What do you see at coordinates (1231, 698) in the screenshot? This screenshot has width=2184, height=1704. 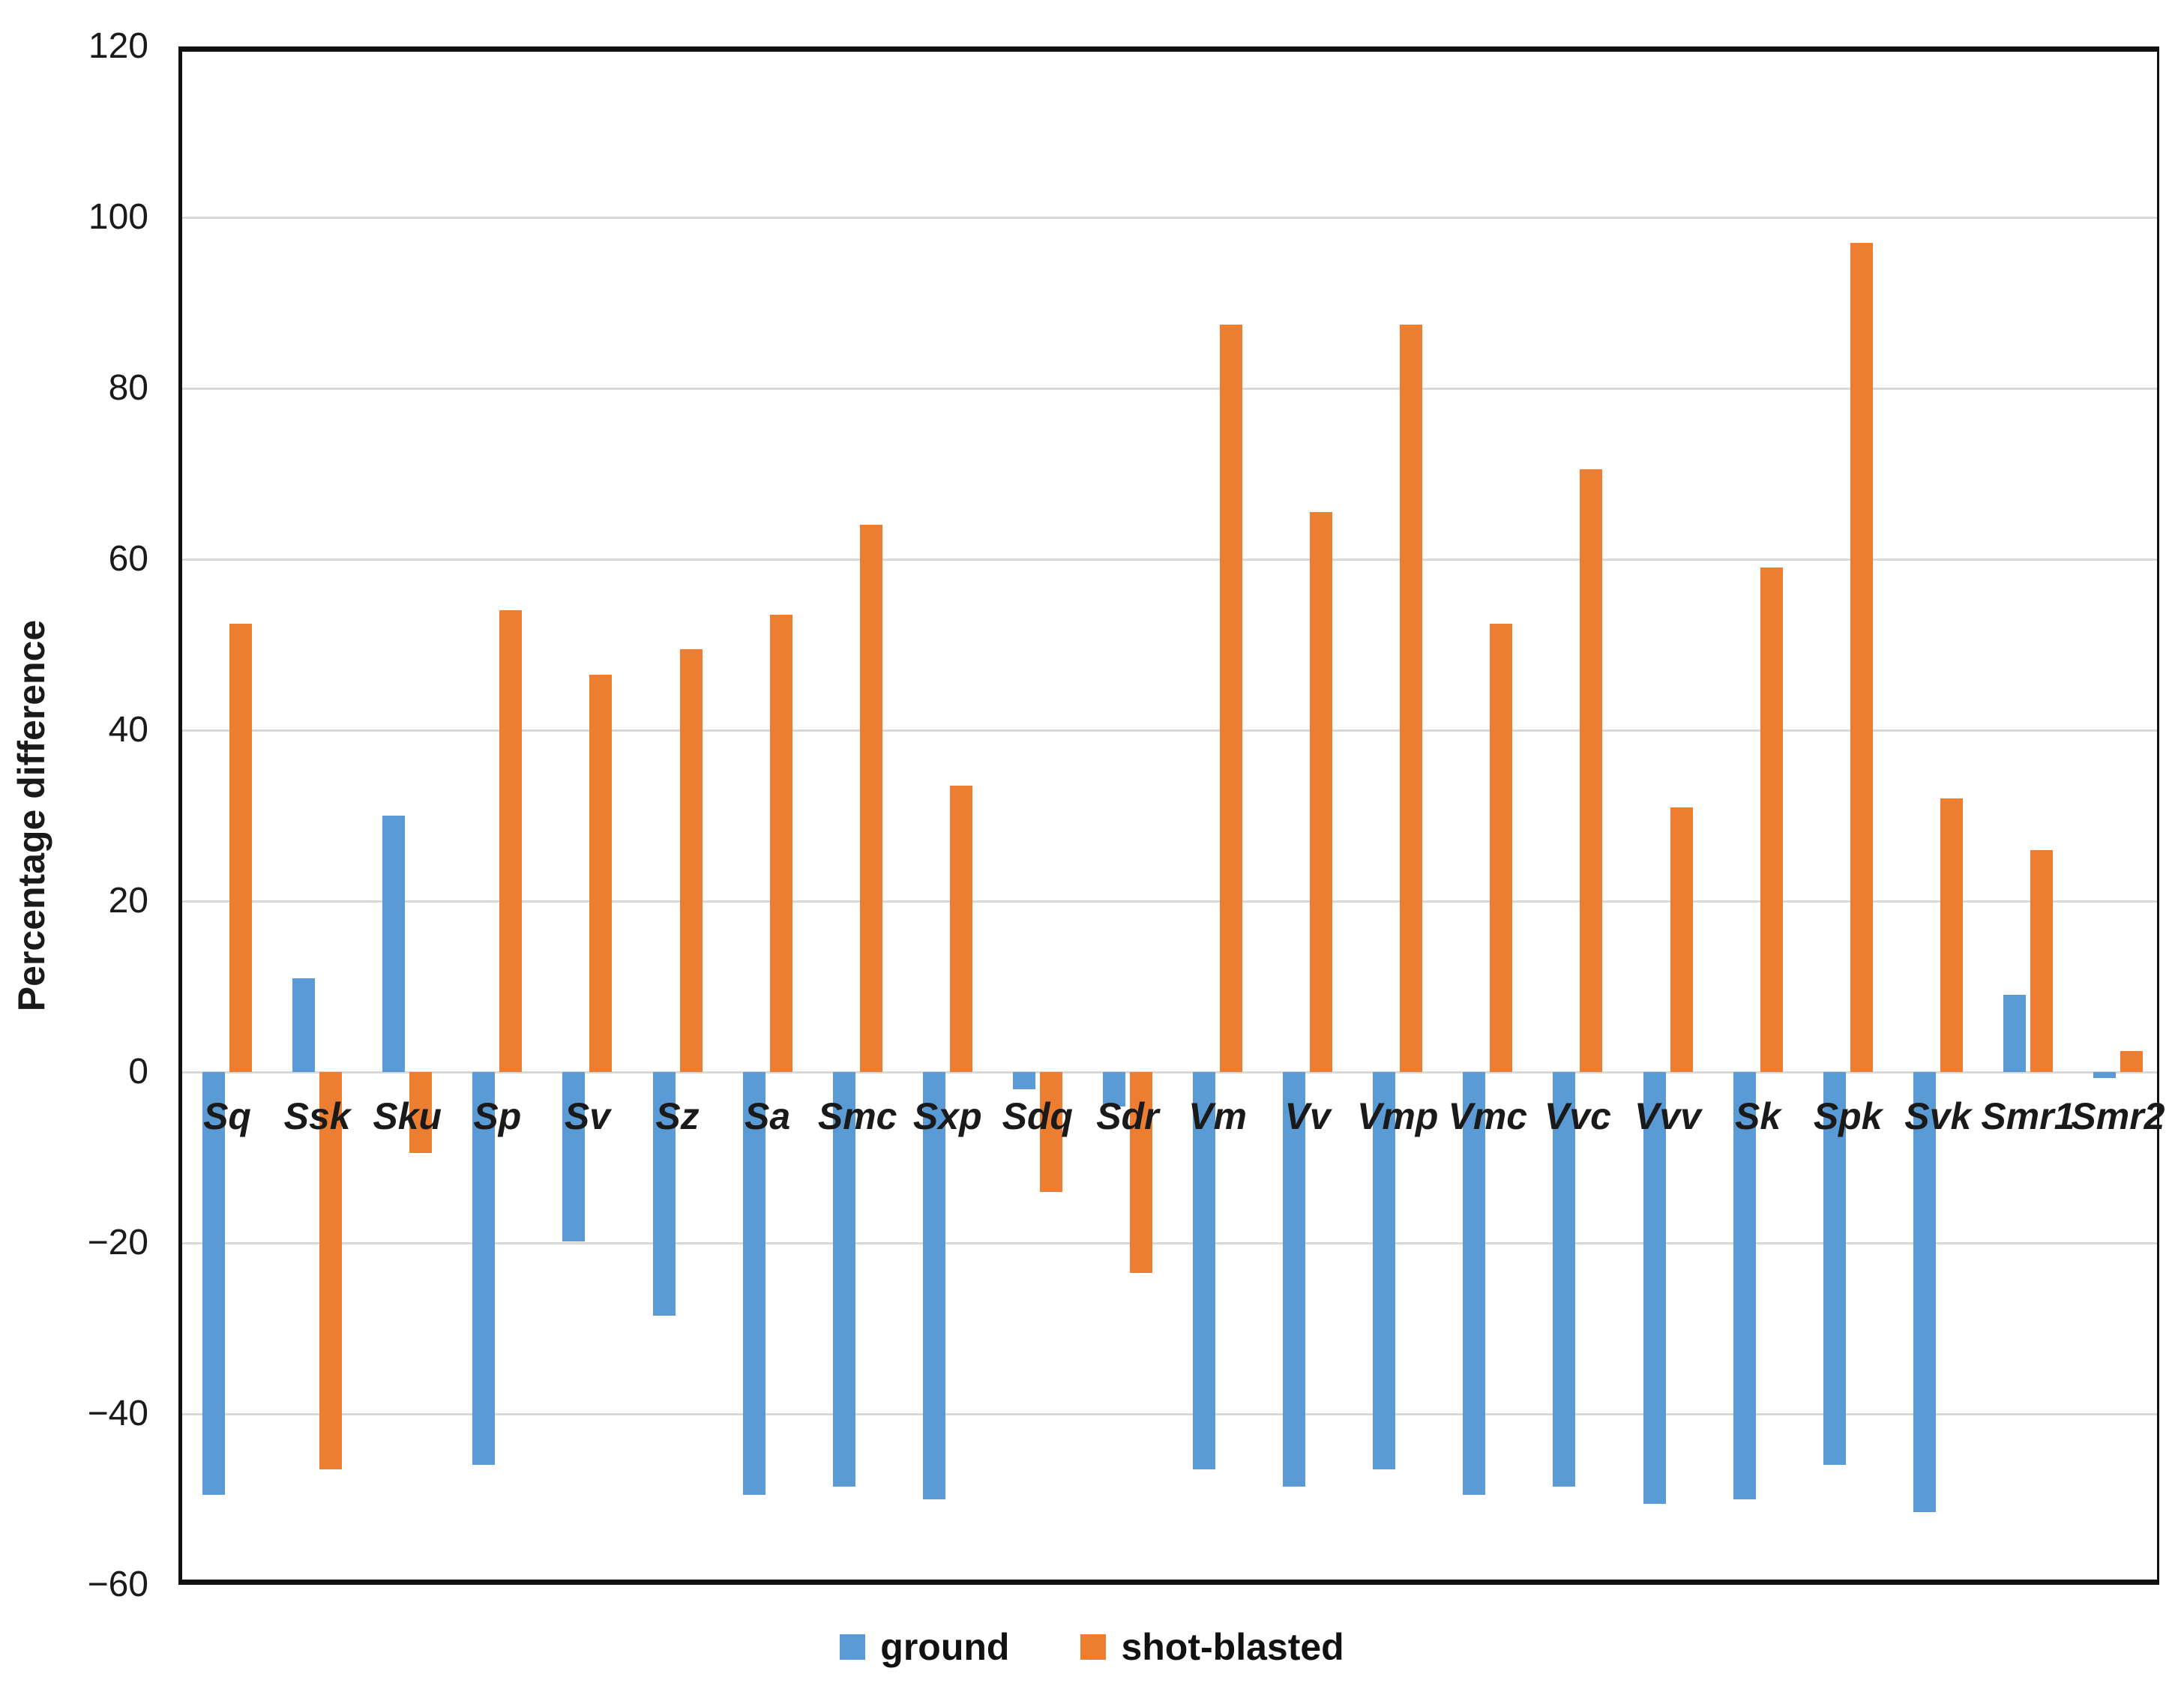 I see `bar-shot-blasted-Vm` at bounding box center [1231, 698].